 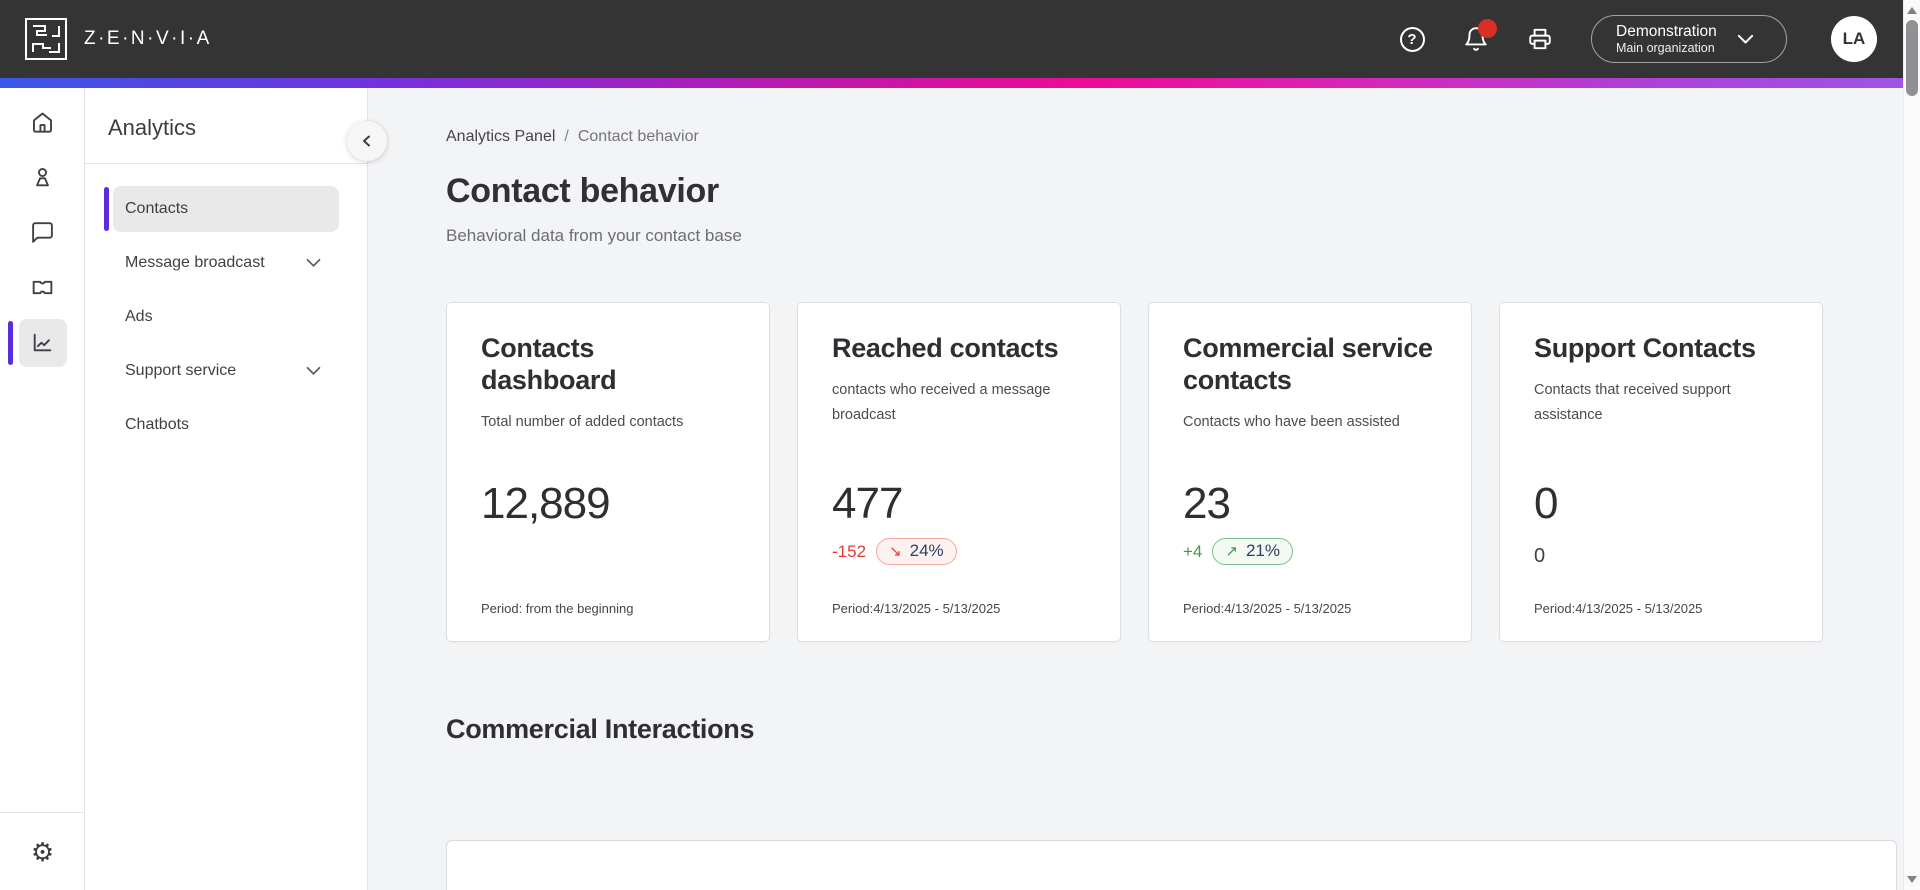 What do you see at coordinates (945, 348) in the screenshot?
I see `card-title: Reached contacts` at bounding box center [945, 348].